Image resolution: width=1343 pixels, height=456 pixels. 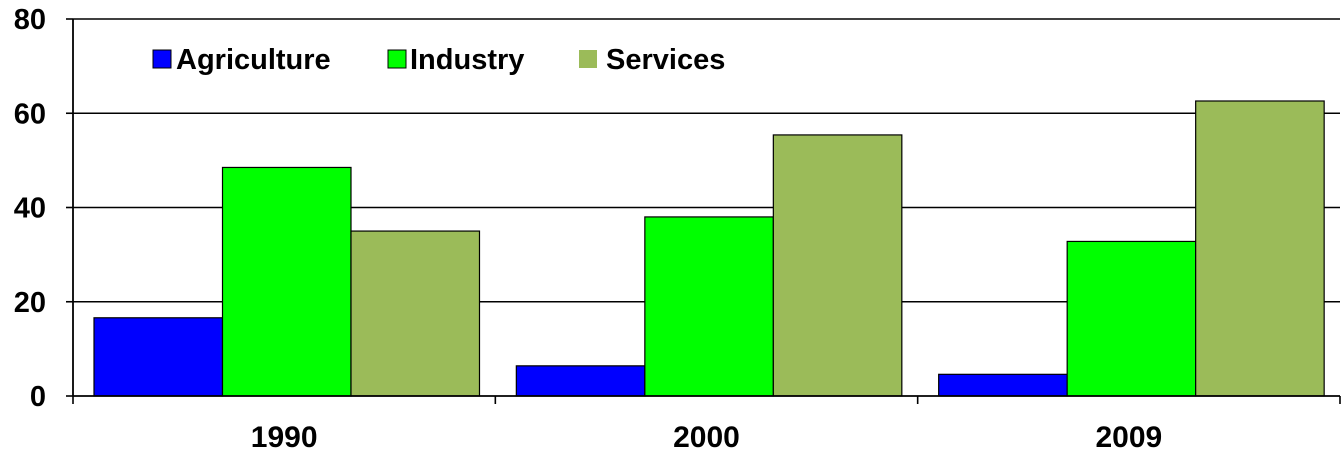 I want to click on y-tick-label: 80, so click(x=30, y=20).